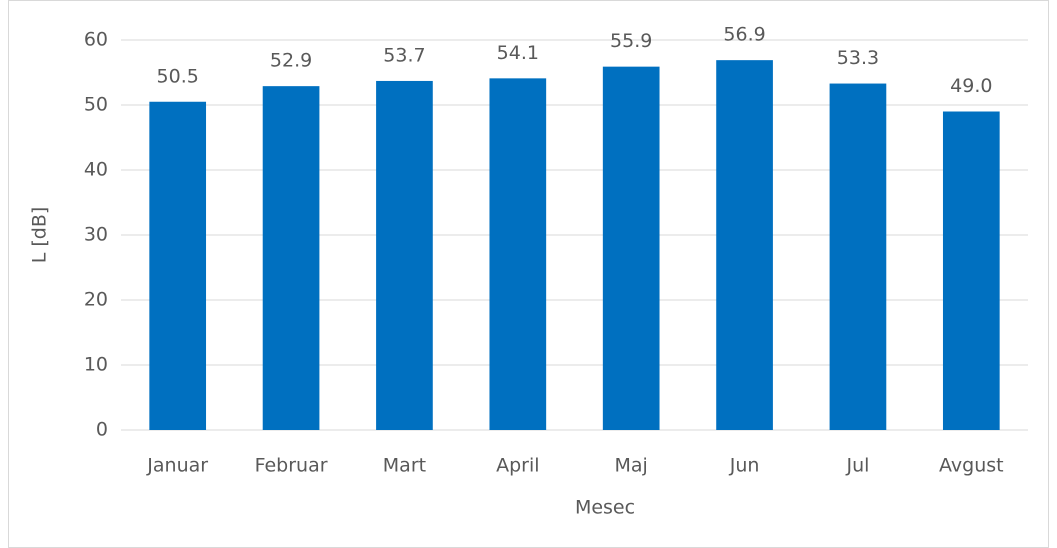 The width and height of the screenshot is (1057, 548). Describe the element at coordinates (40, 235) in the screenshot. I see `y-axis-label: L [dB]` at that location.